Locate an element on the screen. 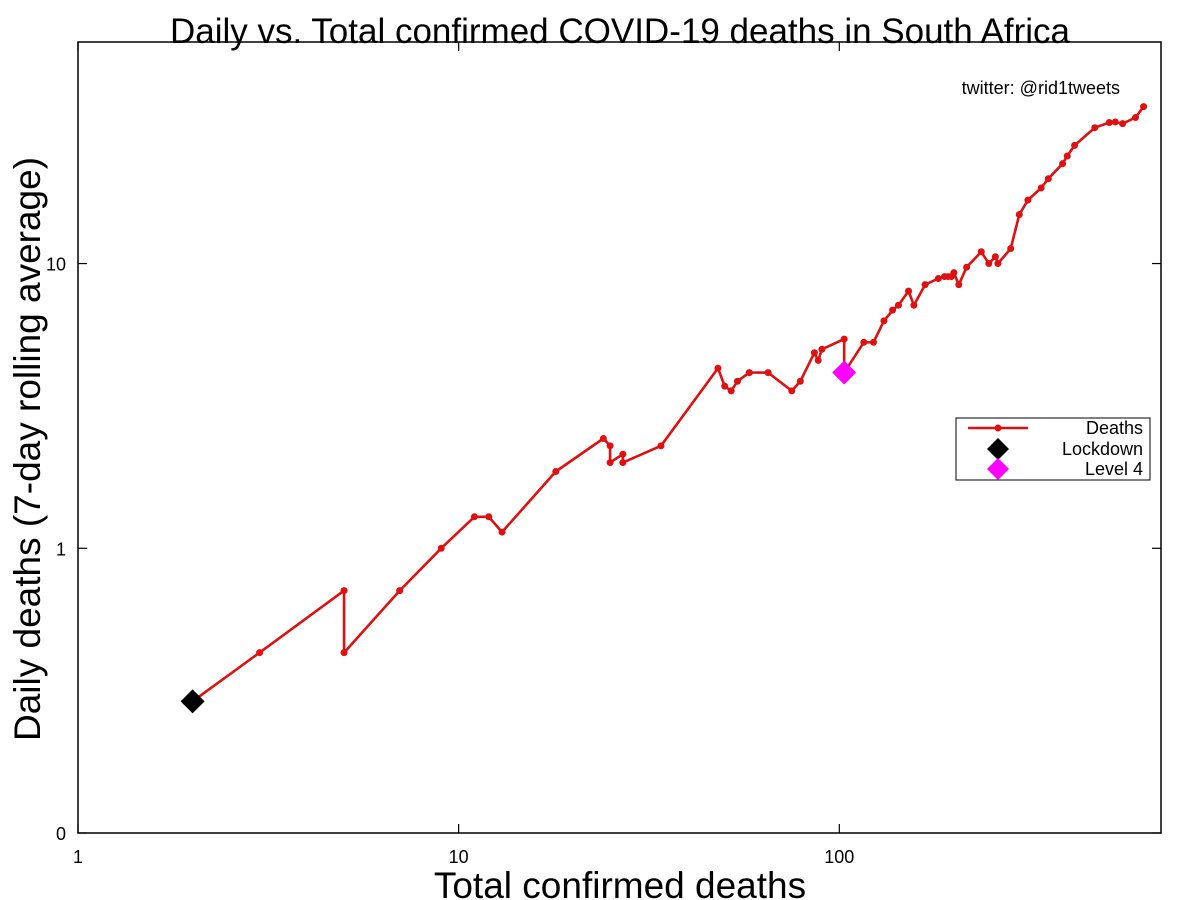  legend-label: Deaths is located at coordinates (1114, 428).